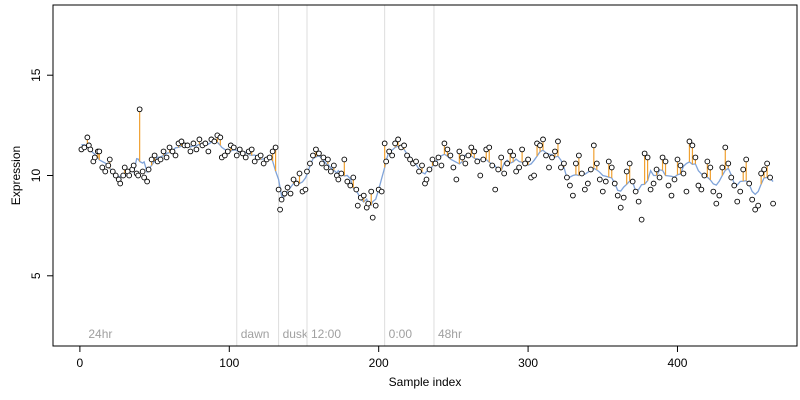 The image size is (800, 400). I want to click on x-tick-label: 200, so click(379, 363).